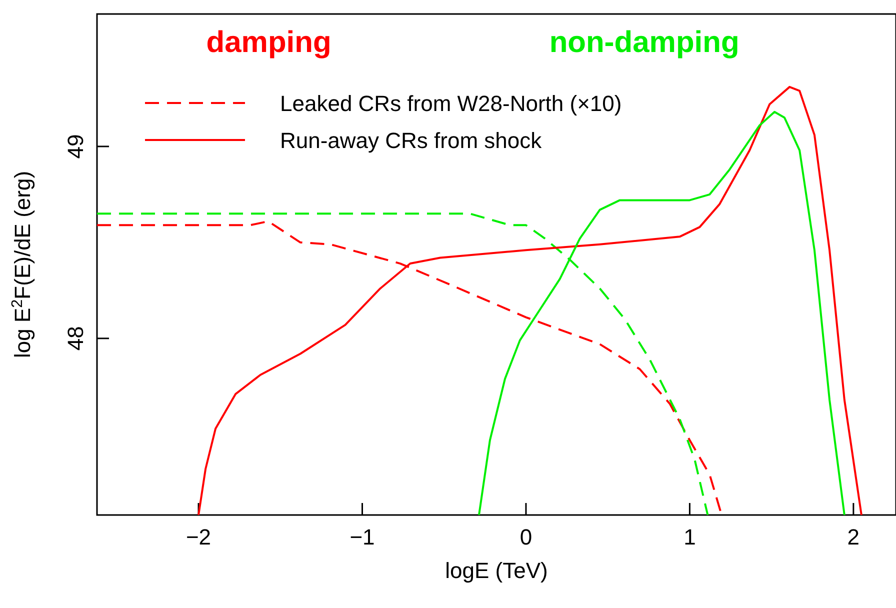  I want to click on x-tick-label: 1, so click(690, 537).